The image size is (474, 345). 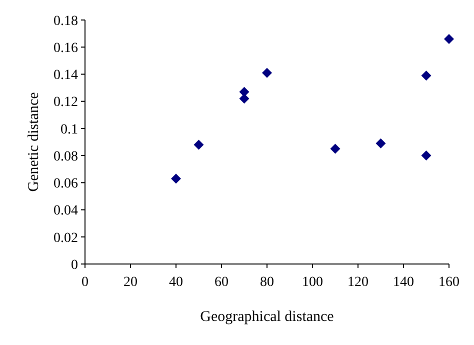 I want to click on y-tick-label: 0.04, so click(x=66, y=211).